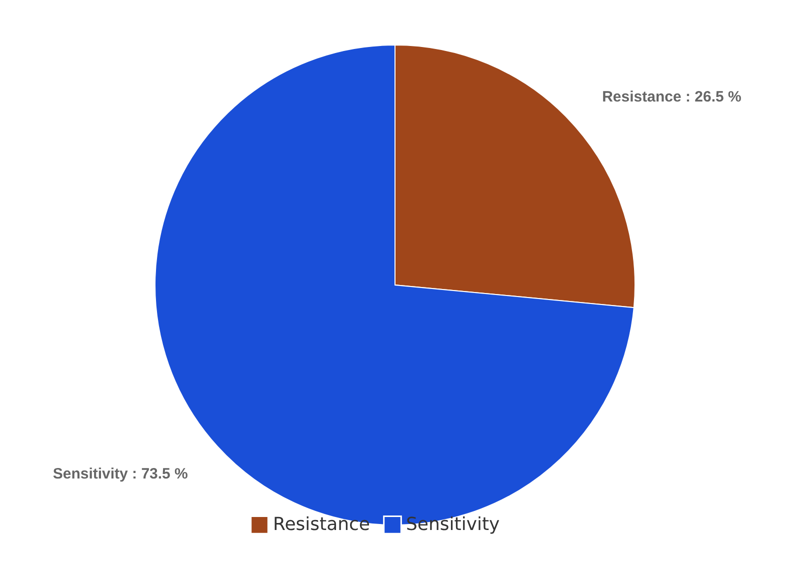 The width and height of the screenshot is (806, 588). I want to click on data-label: Sensitivity : 73.5 %, so click(120, 473).